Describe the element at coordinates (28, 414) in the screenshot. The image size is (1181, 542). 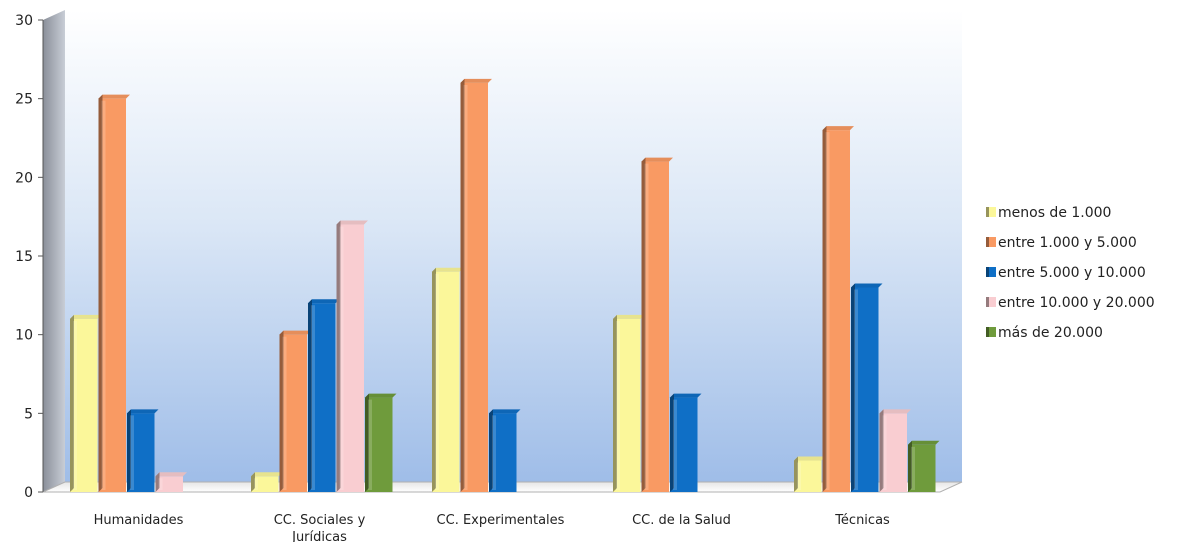
I see `y-tick-label: 5` at that location.